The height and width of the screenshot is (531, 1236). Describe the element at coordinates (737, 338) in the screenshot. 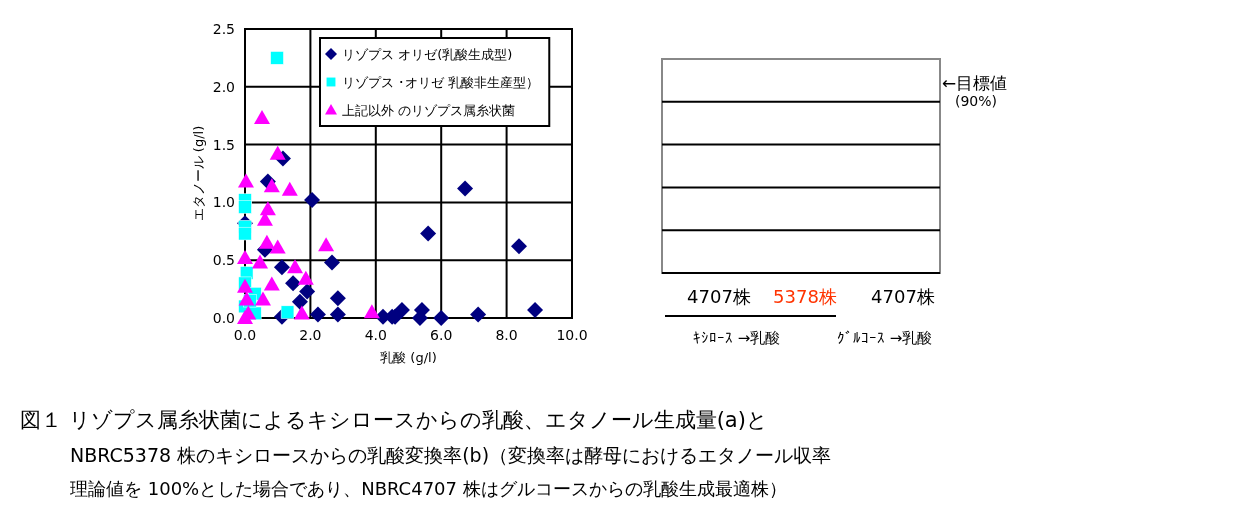

I see `text: ｷｼﾛｰｽ →乳酸` at that location.